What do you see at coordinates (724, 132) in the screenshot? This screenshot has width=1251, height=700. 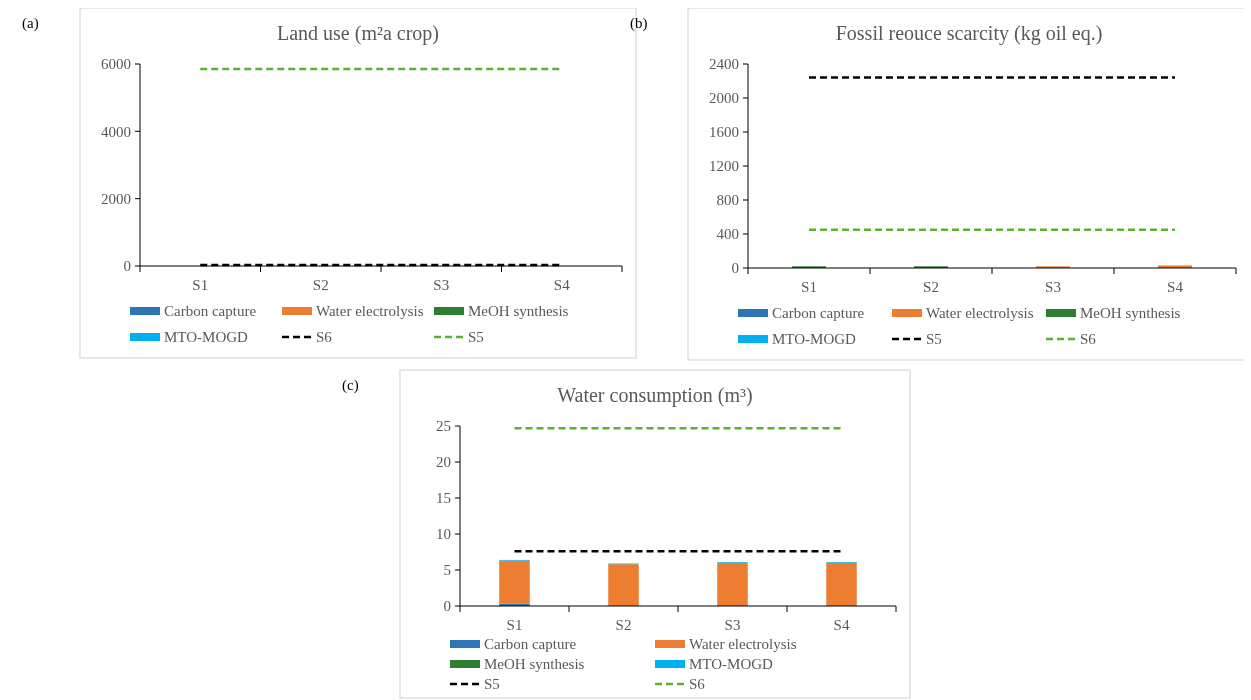 I see `y-tick-label: 1600` at bounding box center [724, 132].